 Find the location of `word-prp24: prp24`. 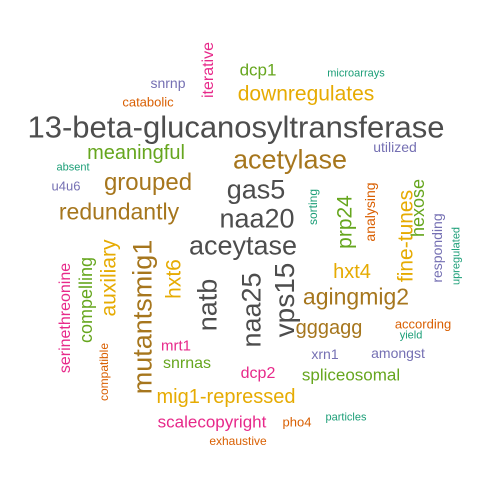

word-prp24: prp24 is located at coordinates (345, 222).